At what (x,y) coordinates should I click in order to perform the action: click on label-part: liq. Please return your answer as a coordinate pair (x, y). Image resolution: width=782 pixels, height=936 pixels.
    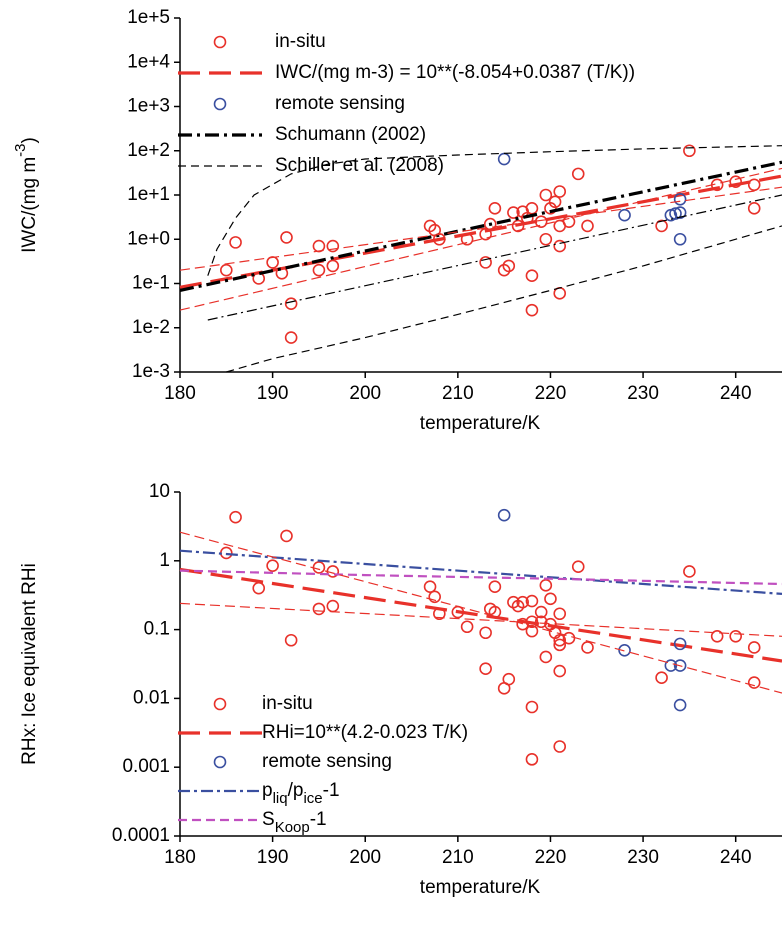
    Looking at the image, I should click on (280, 798).